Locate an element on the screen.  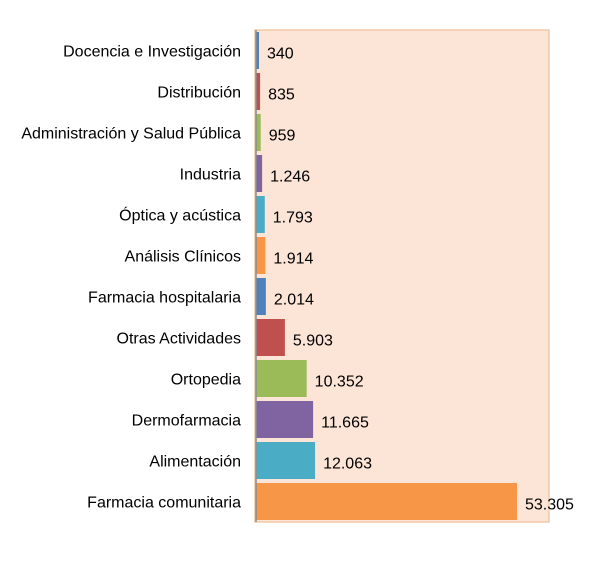
value-label: 12.063 is located at coordinates (347, 464).